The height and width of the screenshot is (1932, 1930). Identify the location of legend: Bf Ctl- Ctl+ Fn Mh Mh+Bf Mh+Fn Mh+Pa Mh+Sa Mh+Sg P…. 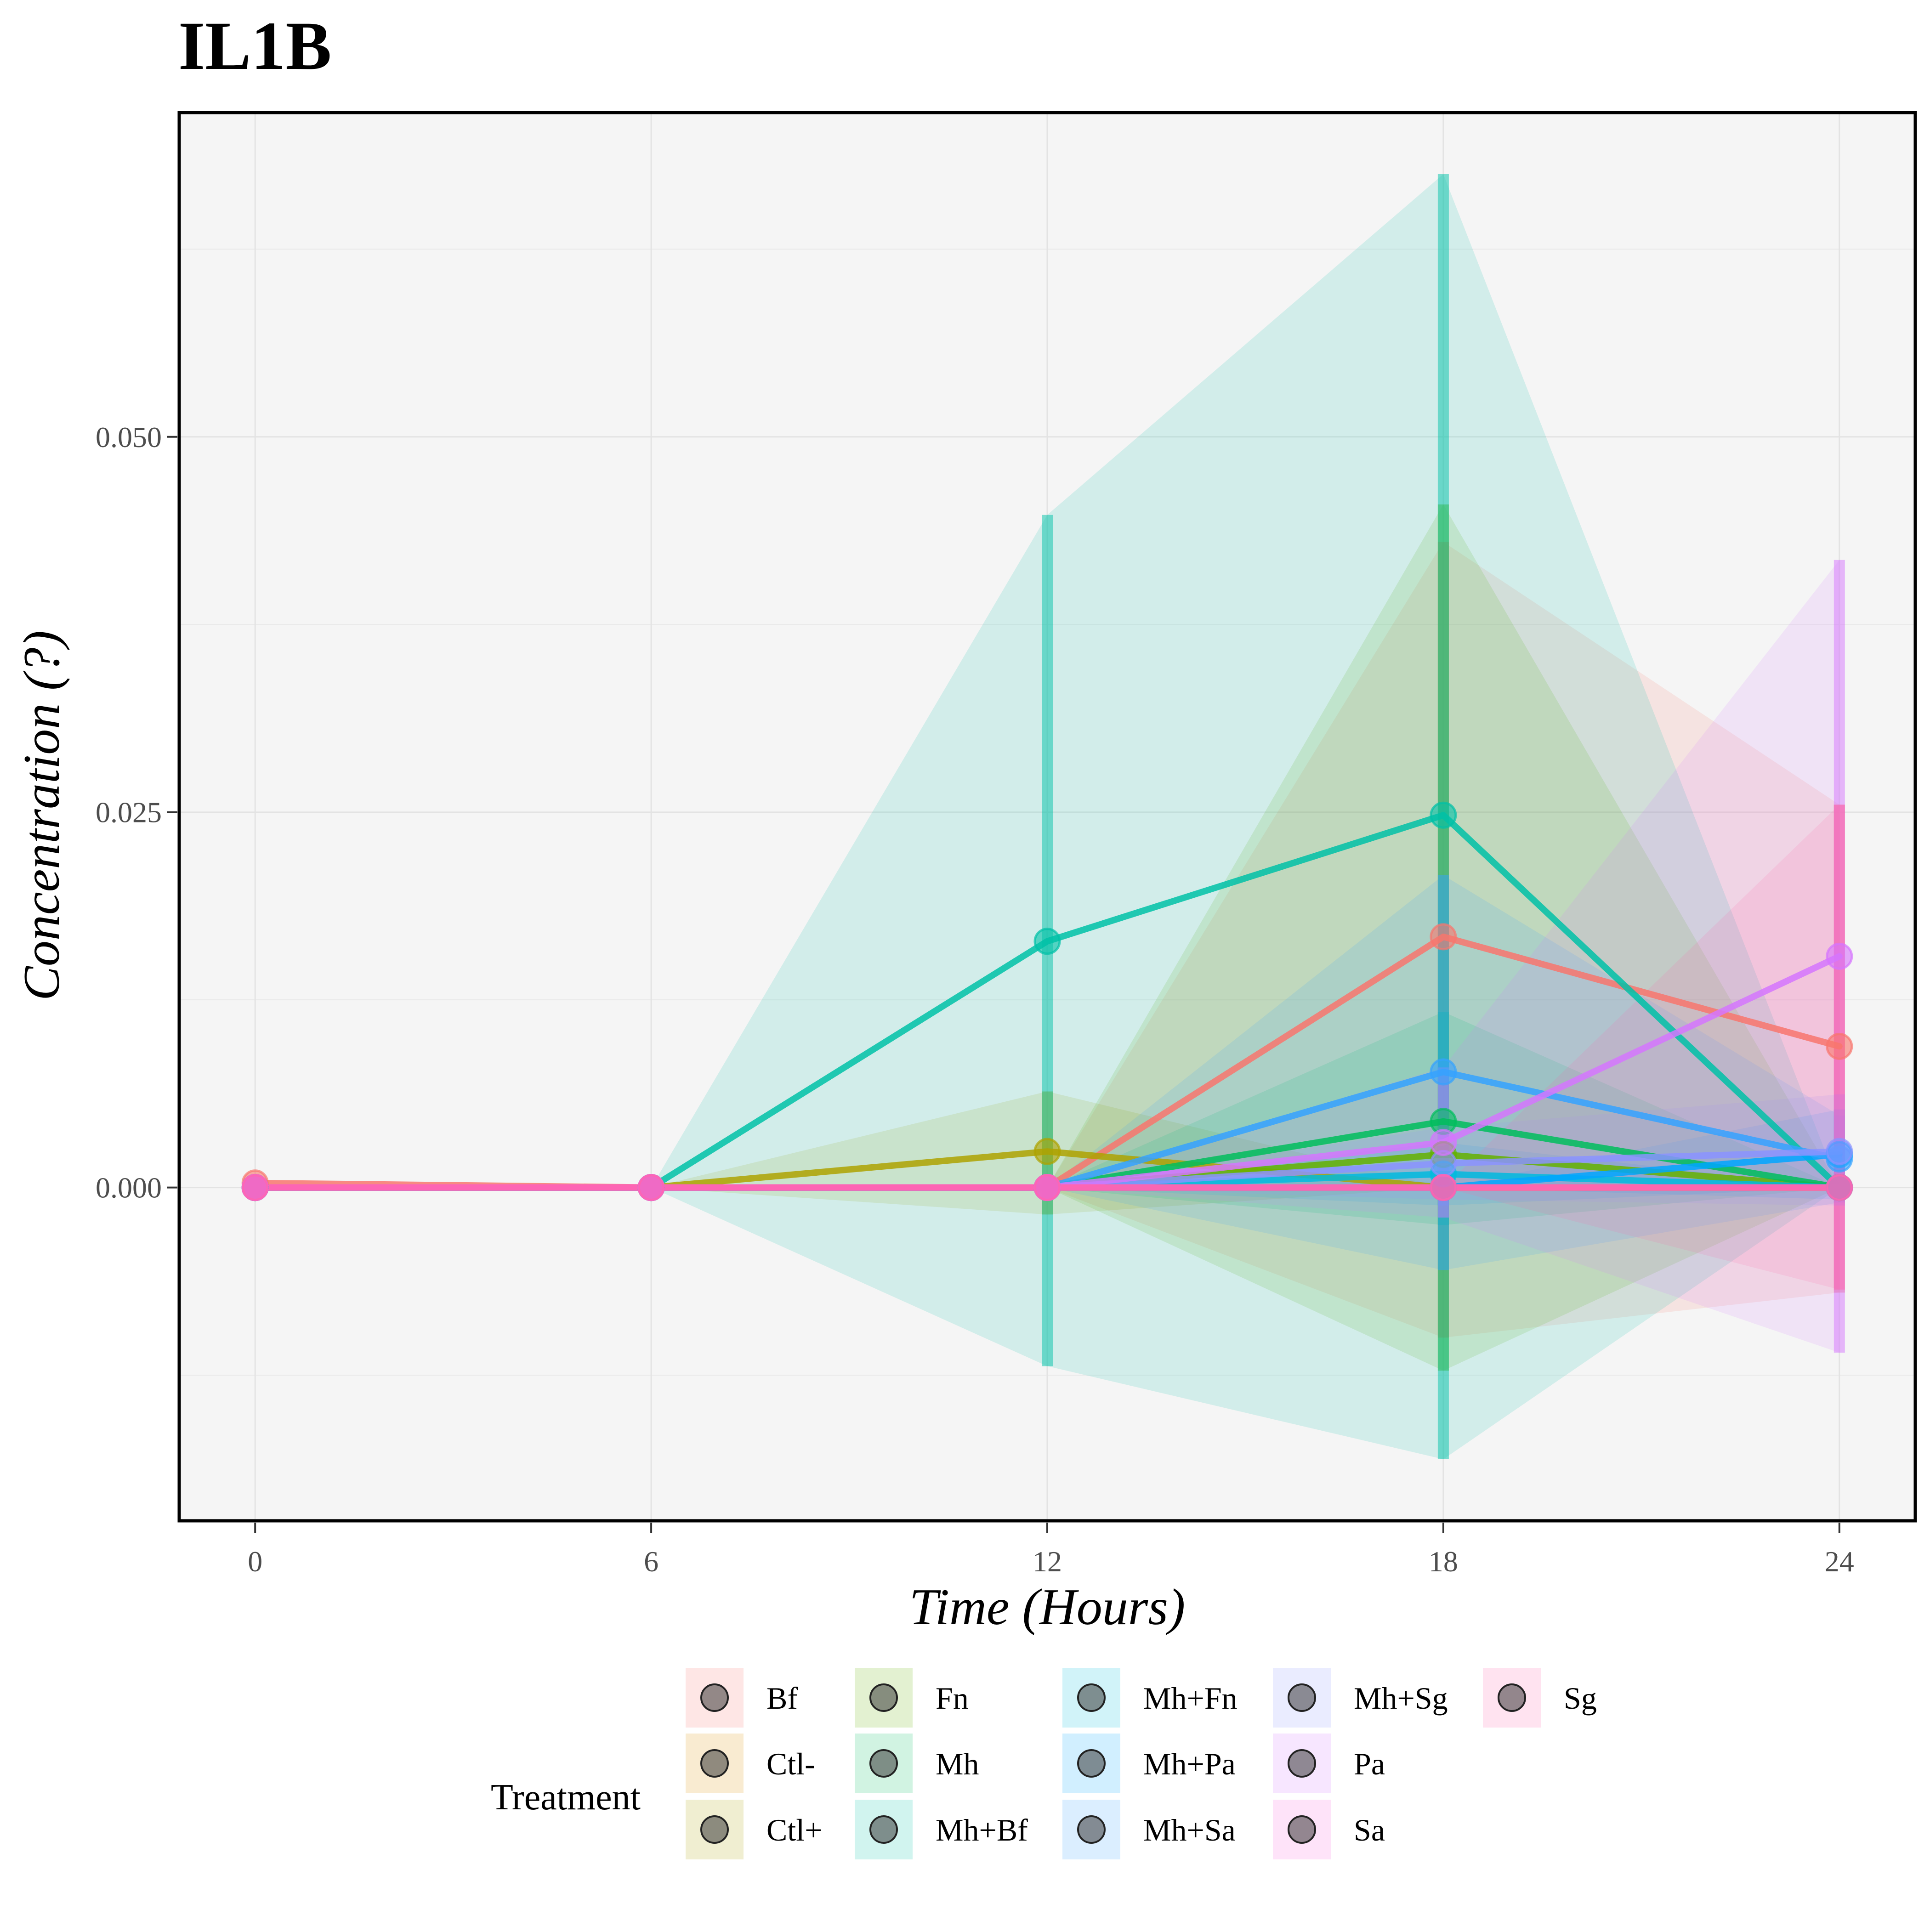
(1140, 1763).